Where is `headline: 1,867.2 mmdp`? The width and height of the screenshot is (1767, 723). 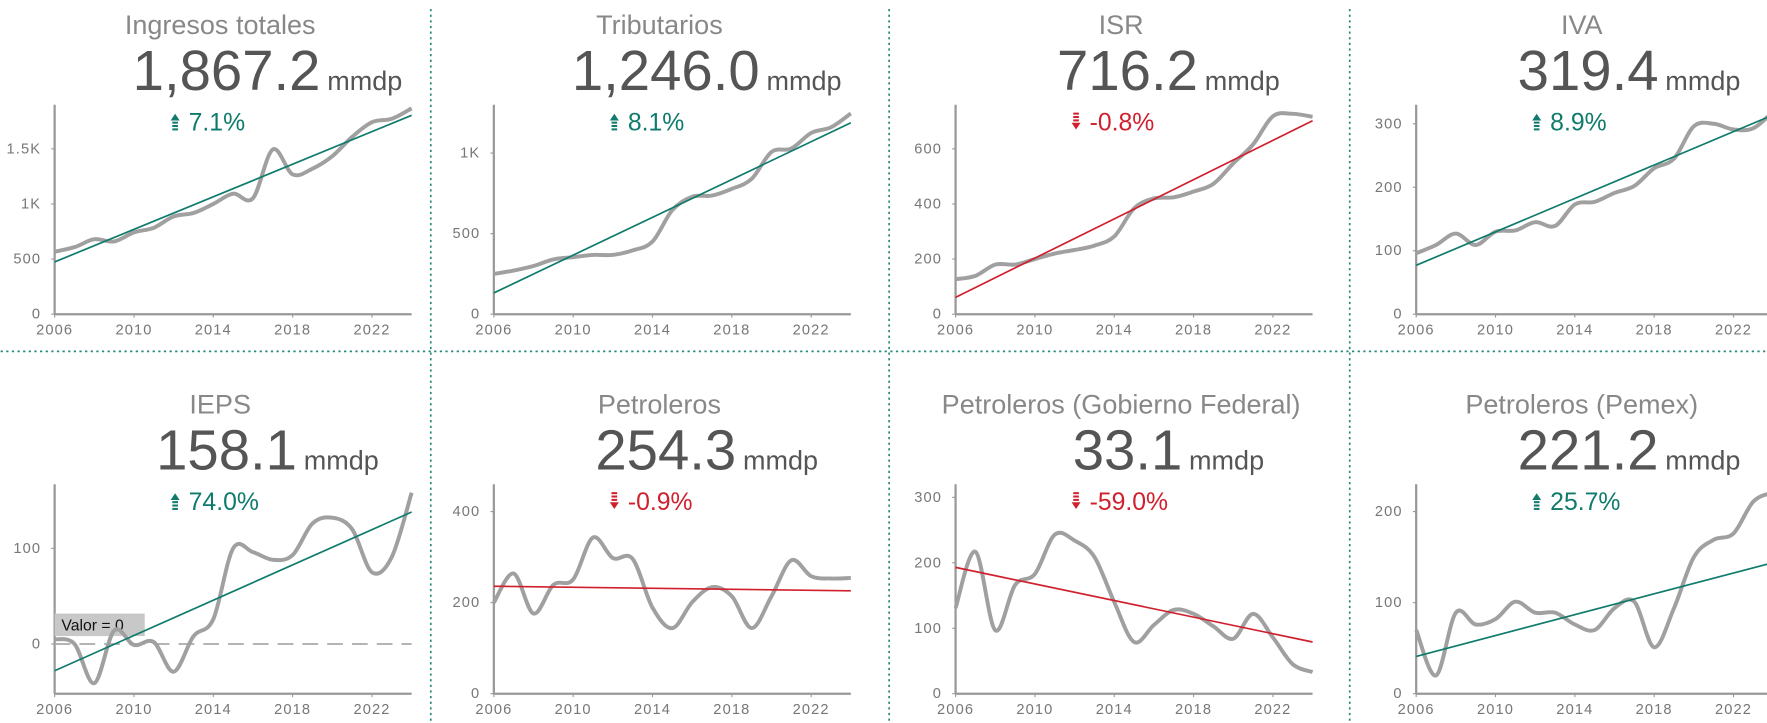
headline: 1,867.2 mmdp is located at coordinates (268, 70).